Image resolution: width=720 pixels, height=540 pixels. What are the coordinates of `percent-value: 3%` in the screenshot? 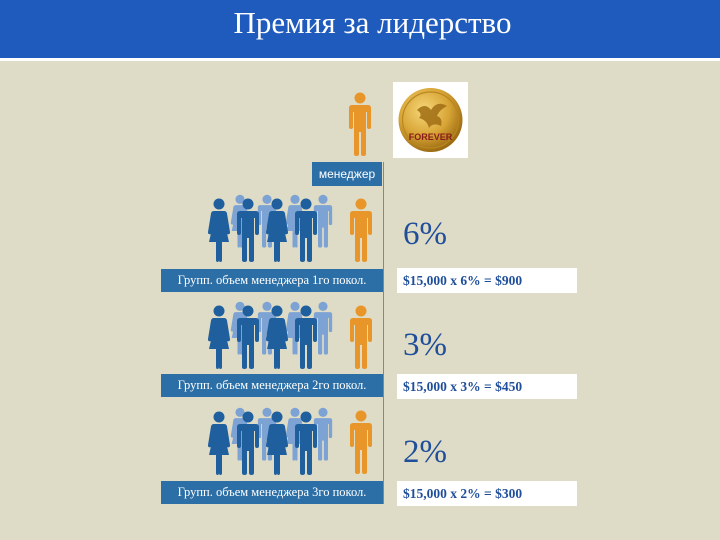 It's located at (425, 345).